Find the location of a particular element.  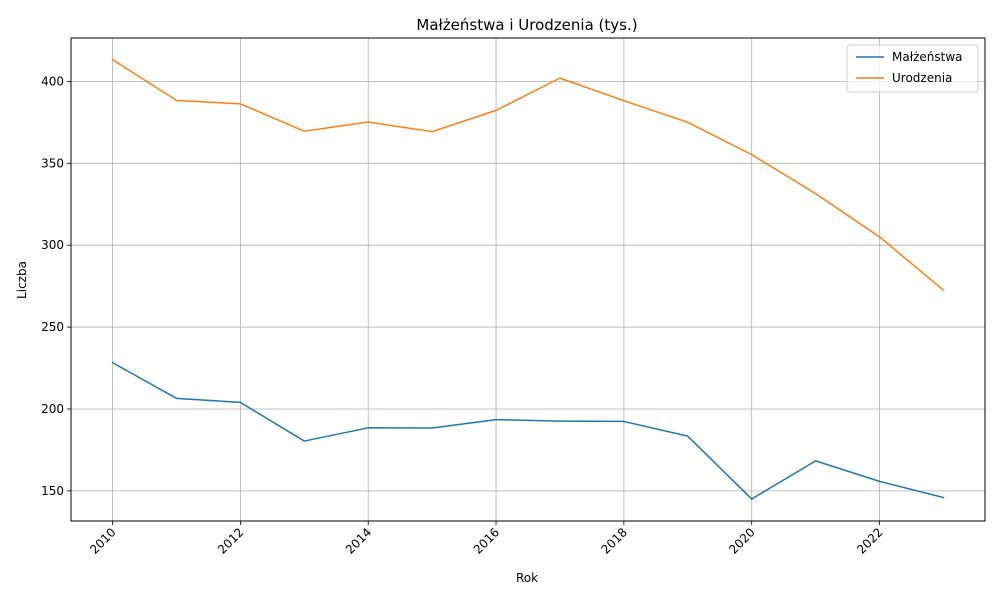

legend: Małżeństwa Urodzenia is located at coordinates (912, 68).